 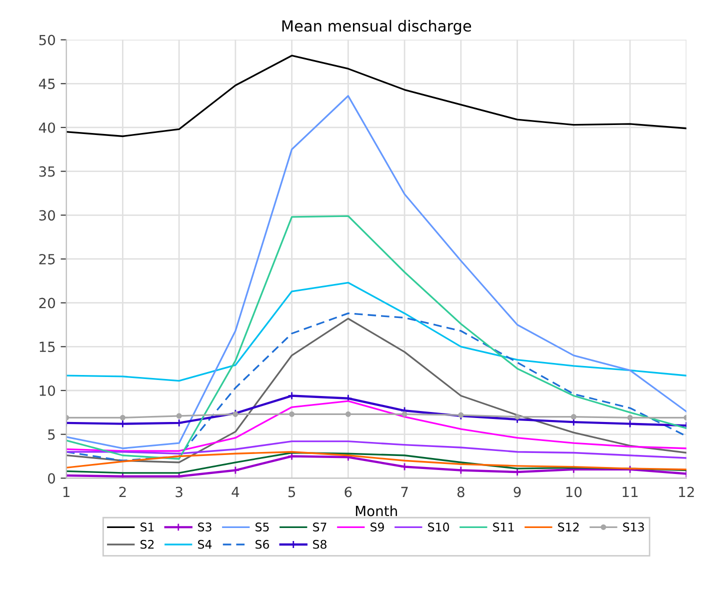 I want to click on x-tick-label: 10, so click(x=574, y=492).